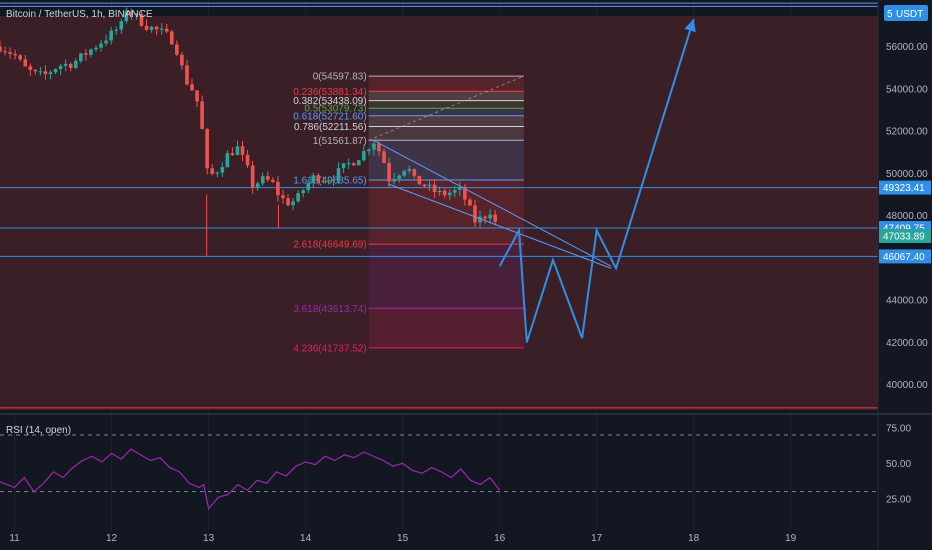 This screenshot has height=550, width=932. I want to click on price-tag-label: 46067.40, so click(904, 257).